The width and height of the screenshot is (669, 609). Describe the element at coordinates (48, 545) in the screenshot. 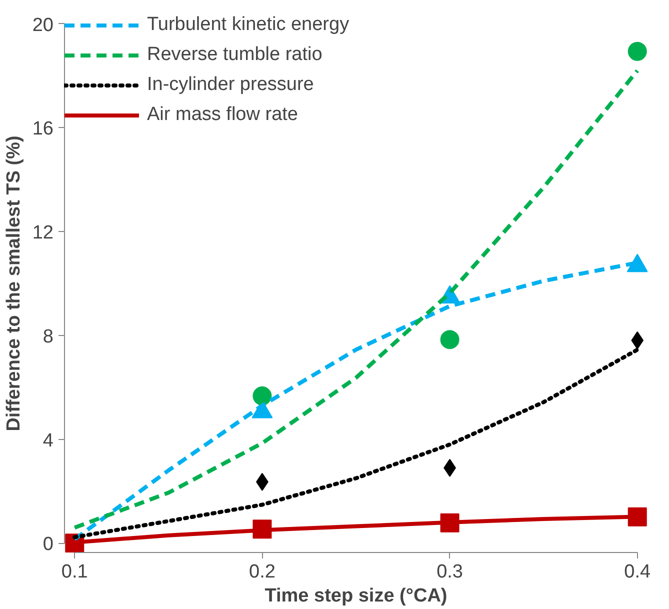

I see `y-tick-label: 0` at that location.